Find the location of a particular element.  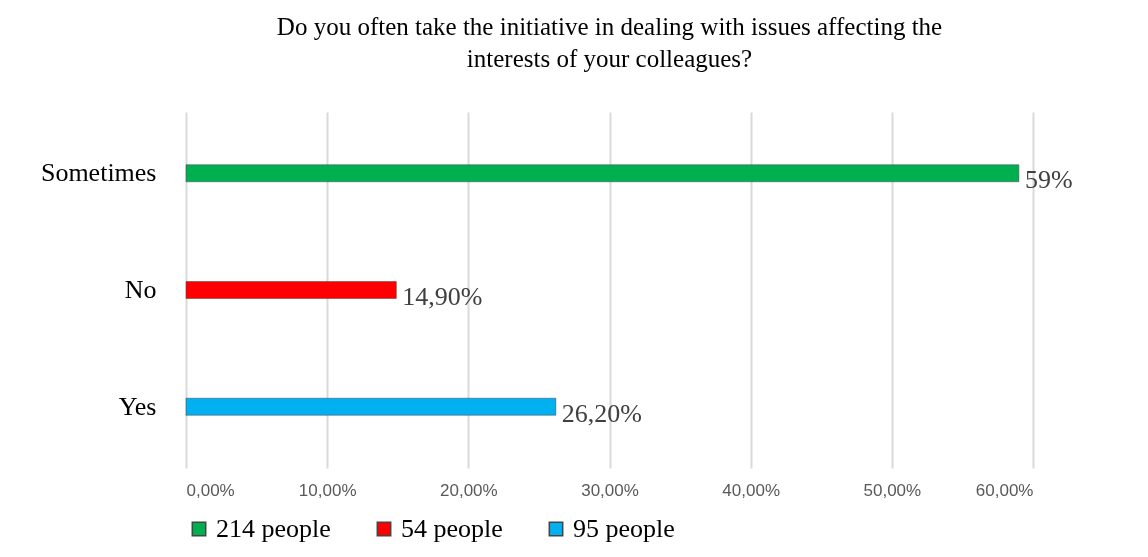

y-tick-label: No is located at coordinates (140, 289).